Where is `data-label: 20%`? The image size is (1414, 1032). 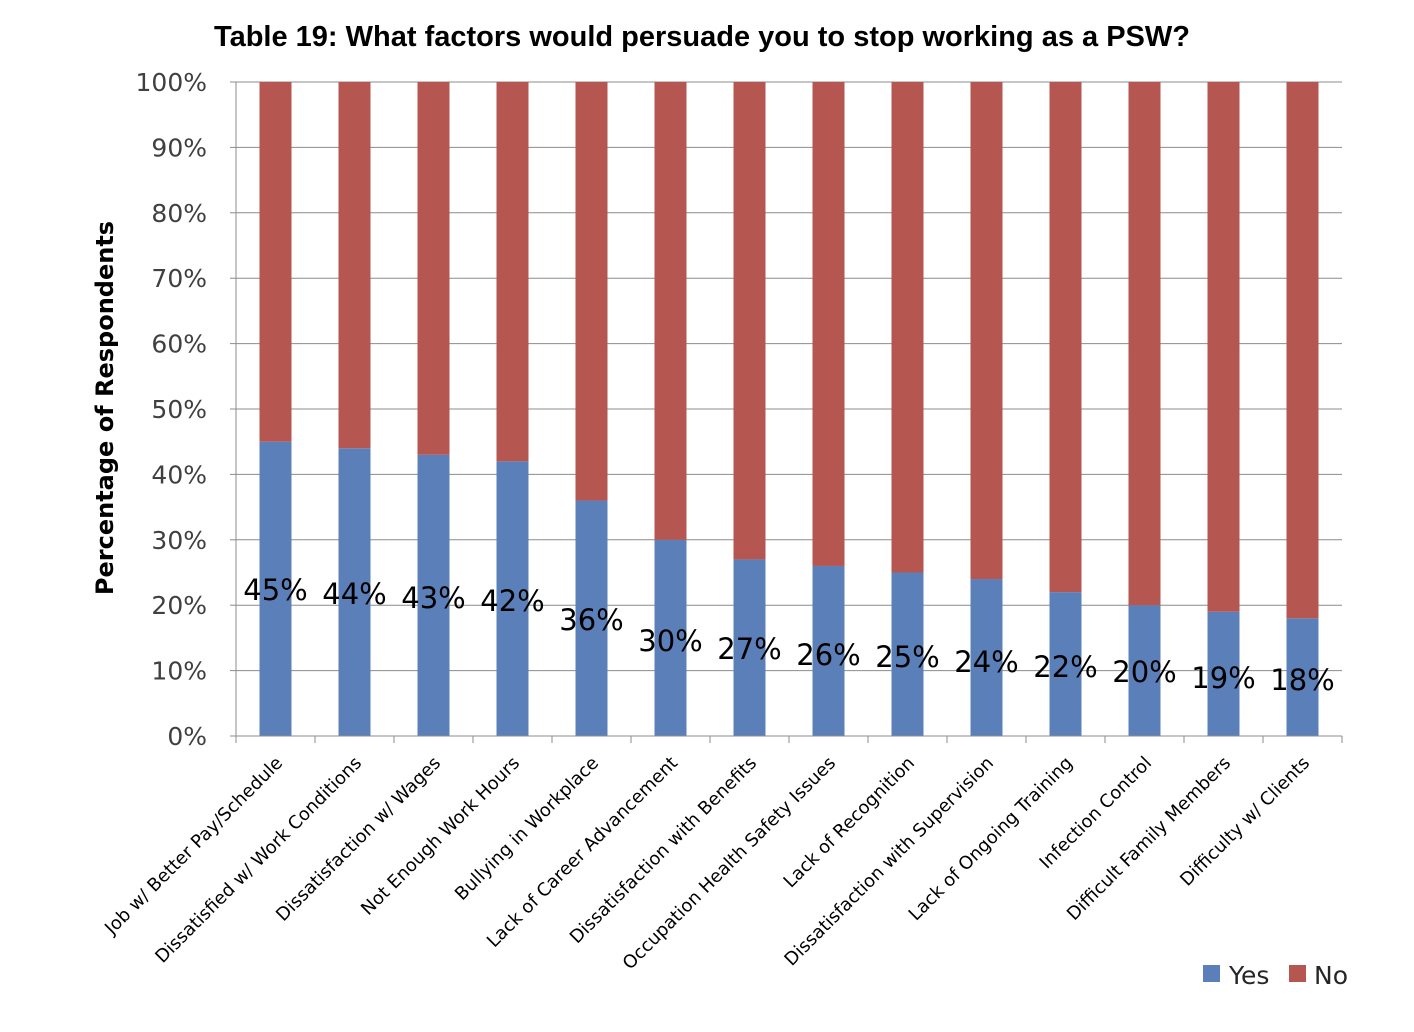 data-label: 20% is located at coordinates (1144, 672).